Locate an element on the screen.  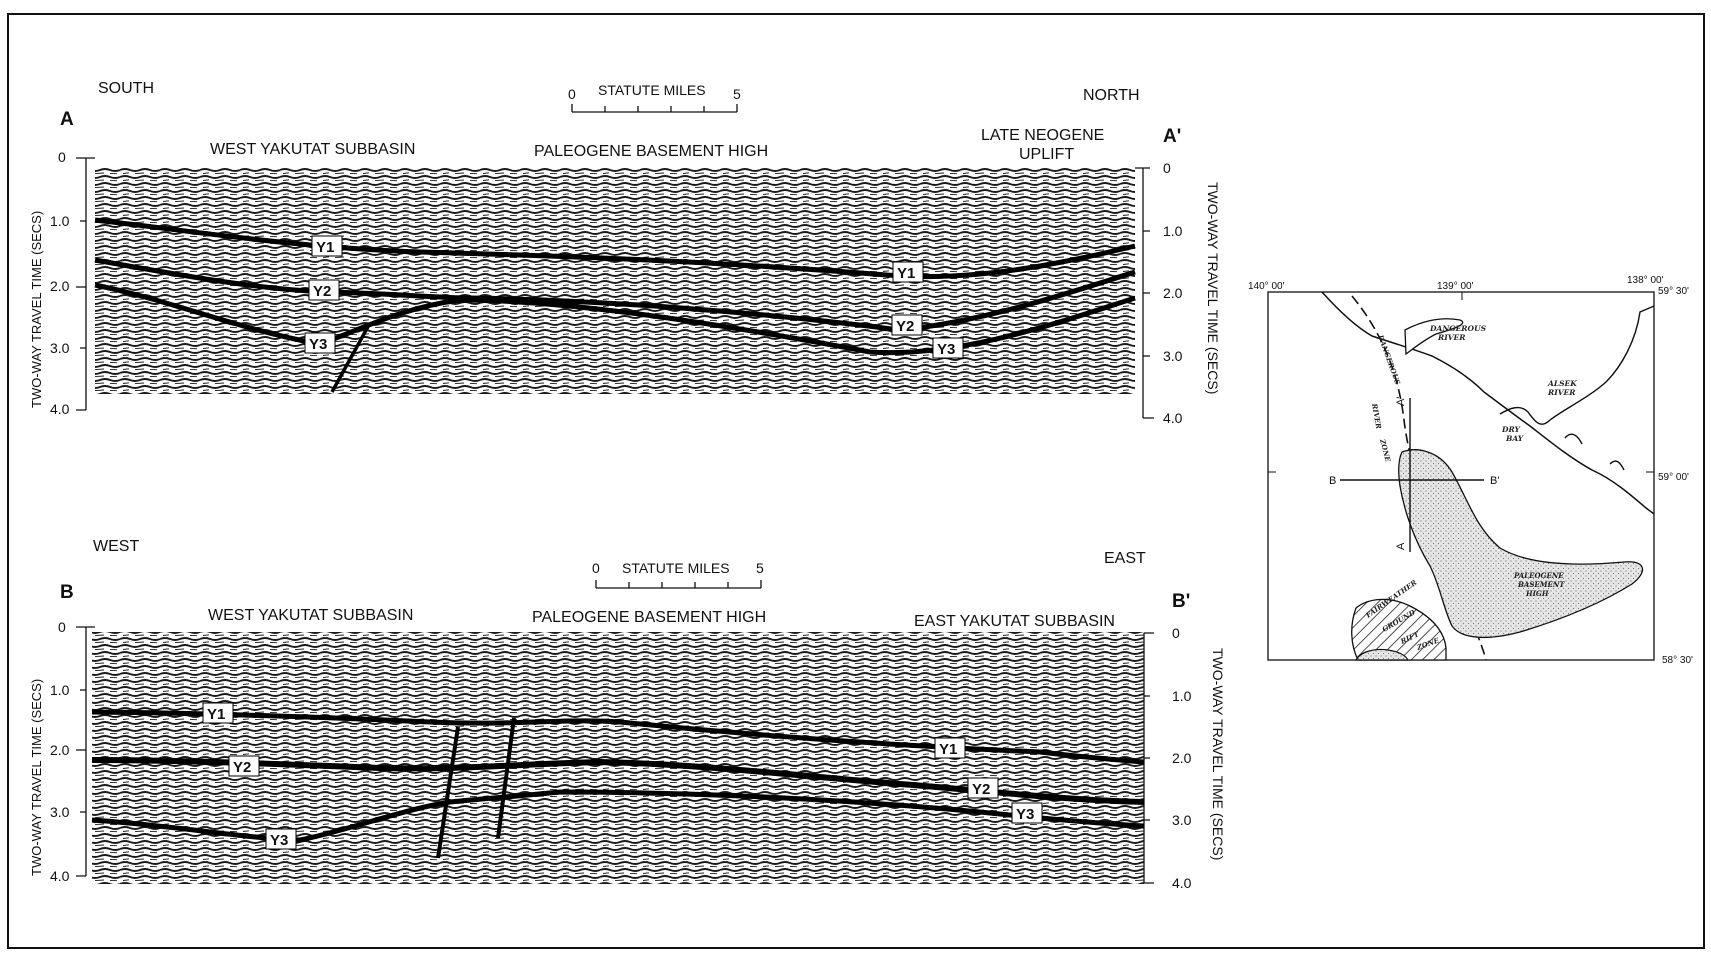
paleogene-basement-high-area is located at coordinates (1520, 544).